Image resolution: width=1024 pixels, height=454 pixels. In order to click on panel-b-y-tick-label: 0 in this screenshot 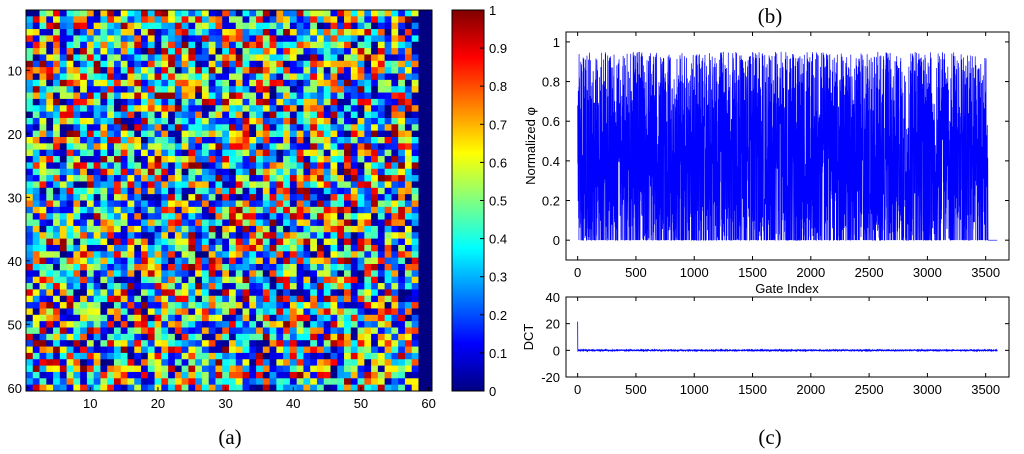, I will do `click(556, 240)`.